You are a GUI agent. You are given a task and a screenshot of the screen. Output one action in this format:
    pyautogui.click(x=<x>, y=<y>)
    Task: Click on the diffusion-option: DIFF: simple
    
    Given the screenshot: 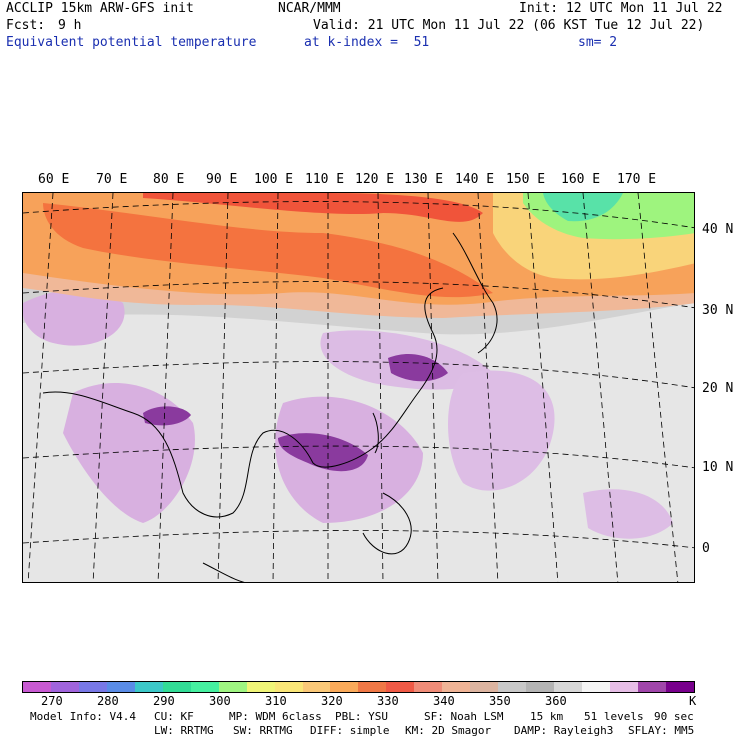 What is the action you would take?
    pyautogui.click(x=350, y=730)
    